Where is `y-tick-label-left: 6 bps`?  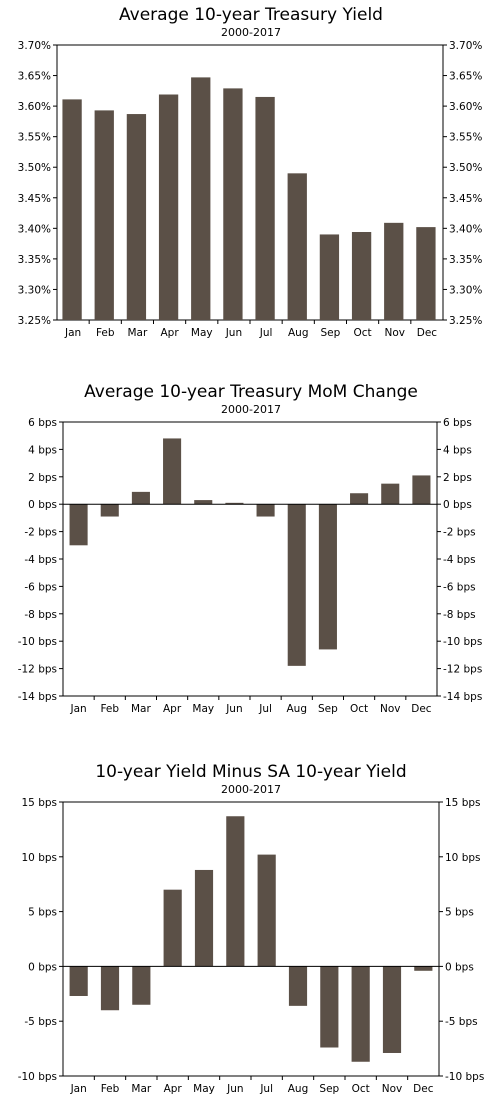
y-tick-label-left: 6 bps is located at coordinates (42, 423).